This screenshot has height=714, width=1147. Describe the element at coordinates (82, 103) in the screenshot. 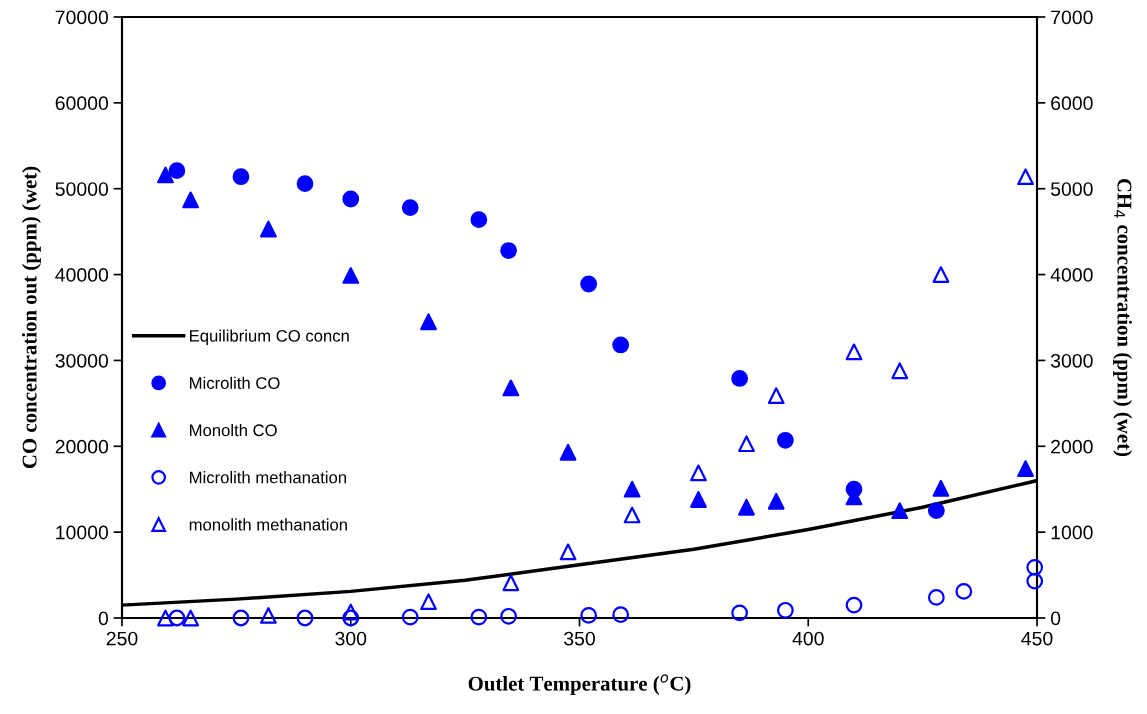

I see `y-tick-label: 60000` at that location.